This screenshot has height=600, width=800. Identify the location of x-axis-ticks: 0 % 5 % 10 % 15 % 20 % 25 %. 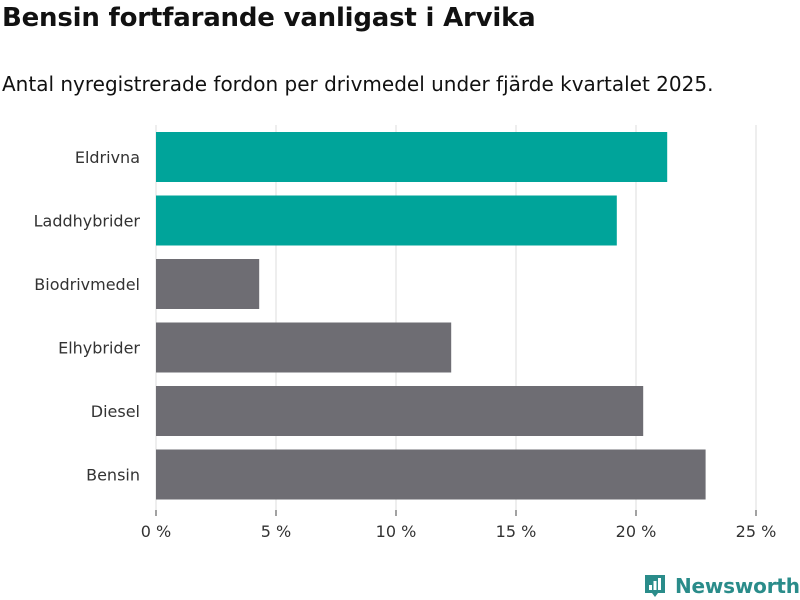
(459, 525).